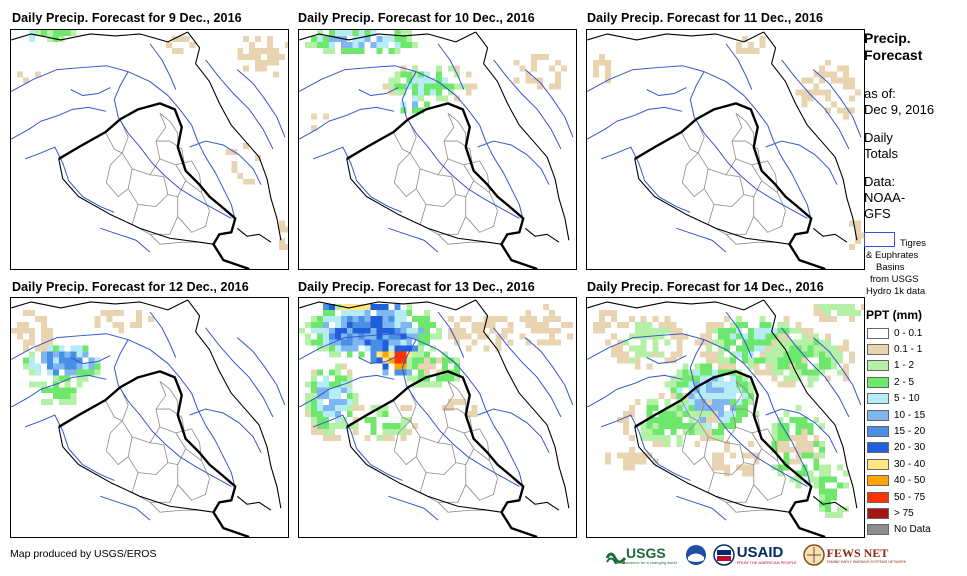 This screenshot has height=576, width=967. Describe the element at coordinates (913, 243) in the screenshot. I see `basin-line1: Tigres` at that location.